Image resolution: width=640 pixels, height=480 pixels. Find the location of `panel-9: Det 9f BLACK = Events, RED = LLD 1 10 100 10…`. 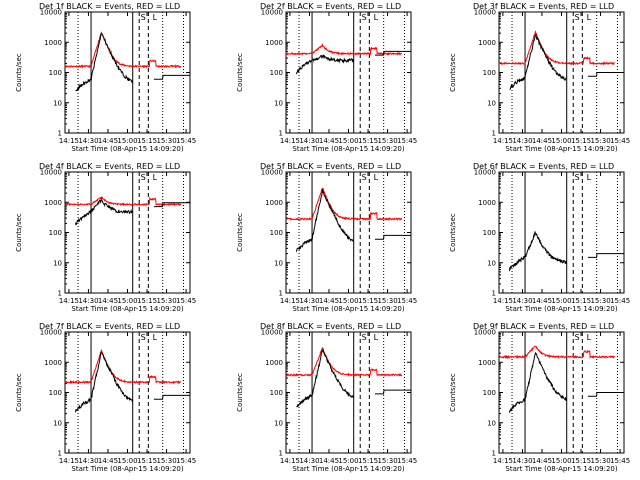

panel-9: Det 9f BLACK = Events, RED = LLD 1 10 100 10… is located at coordinates (539, 397).